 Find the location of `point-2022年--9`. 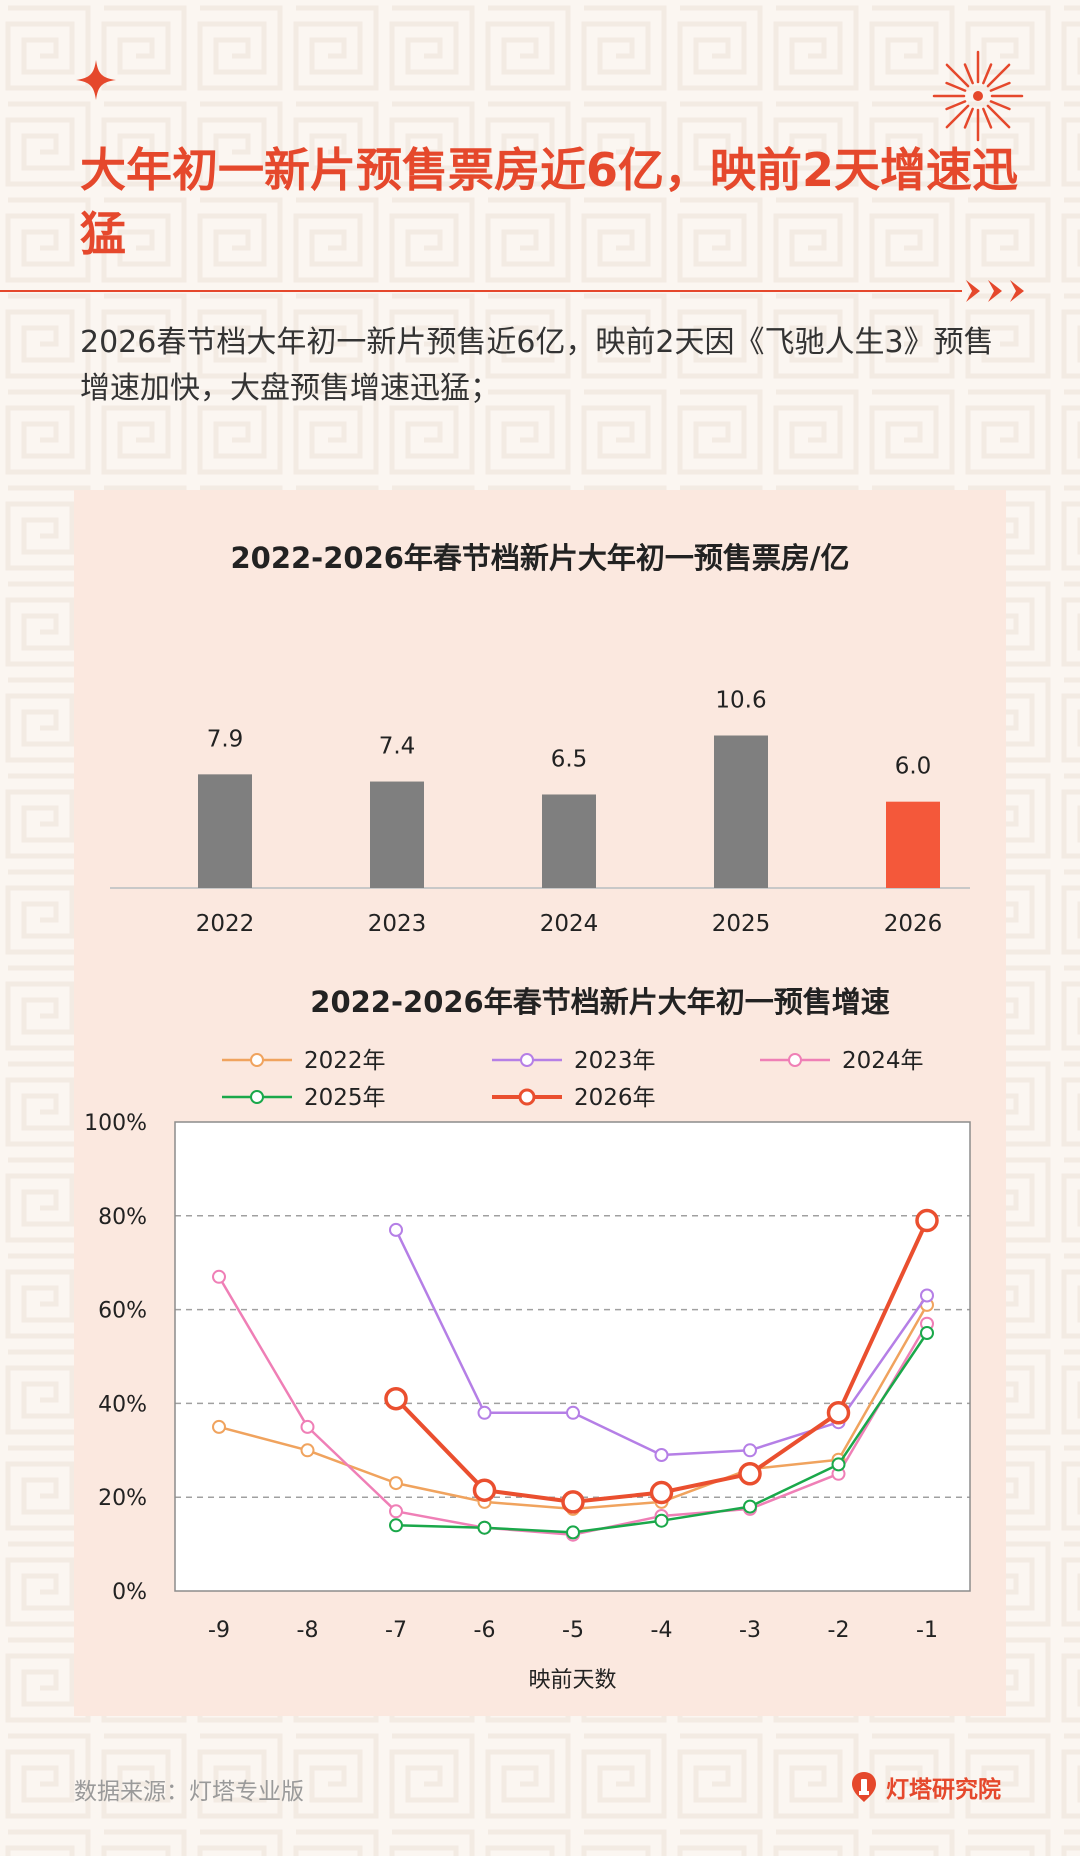

point-2022年--9 is located at coordinates (219, 1426).